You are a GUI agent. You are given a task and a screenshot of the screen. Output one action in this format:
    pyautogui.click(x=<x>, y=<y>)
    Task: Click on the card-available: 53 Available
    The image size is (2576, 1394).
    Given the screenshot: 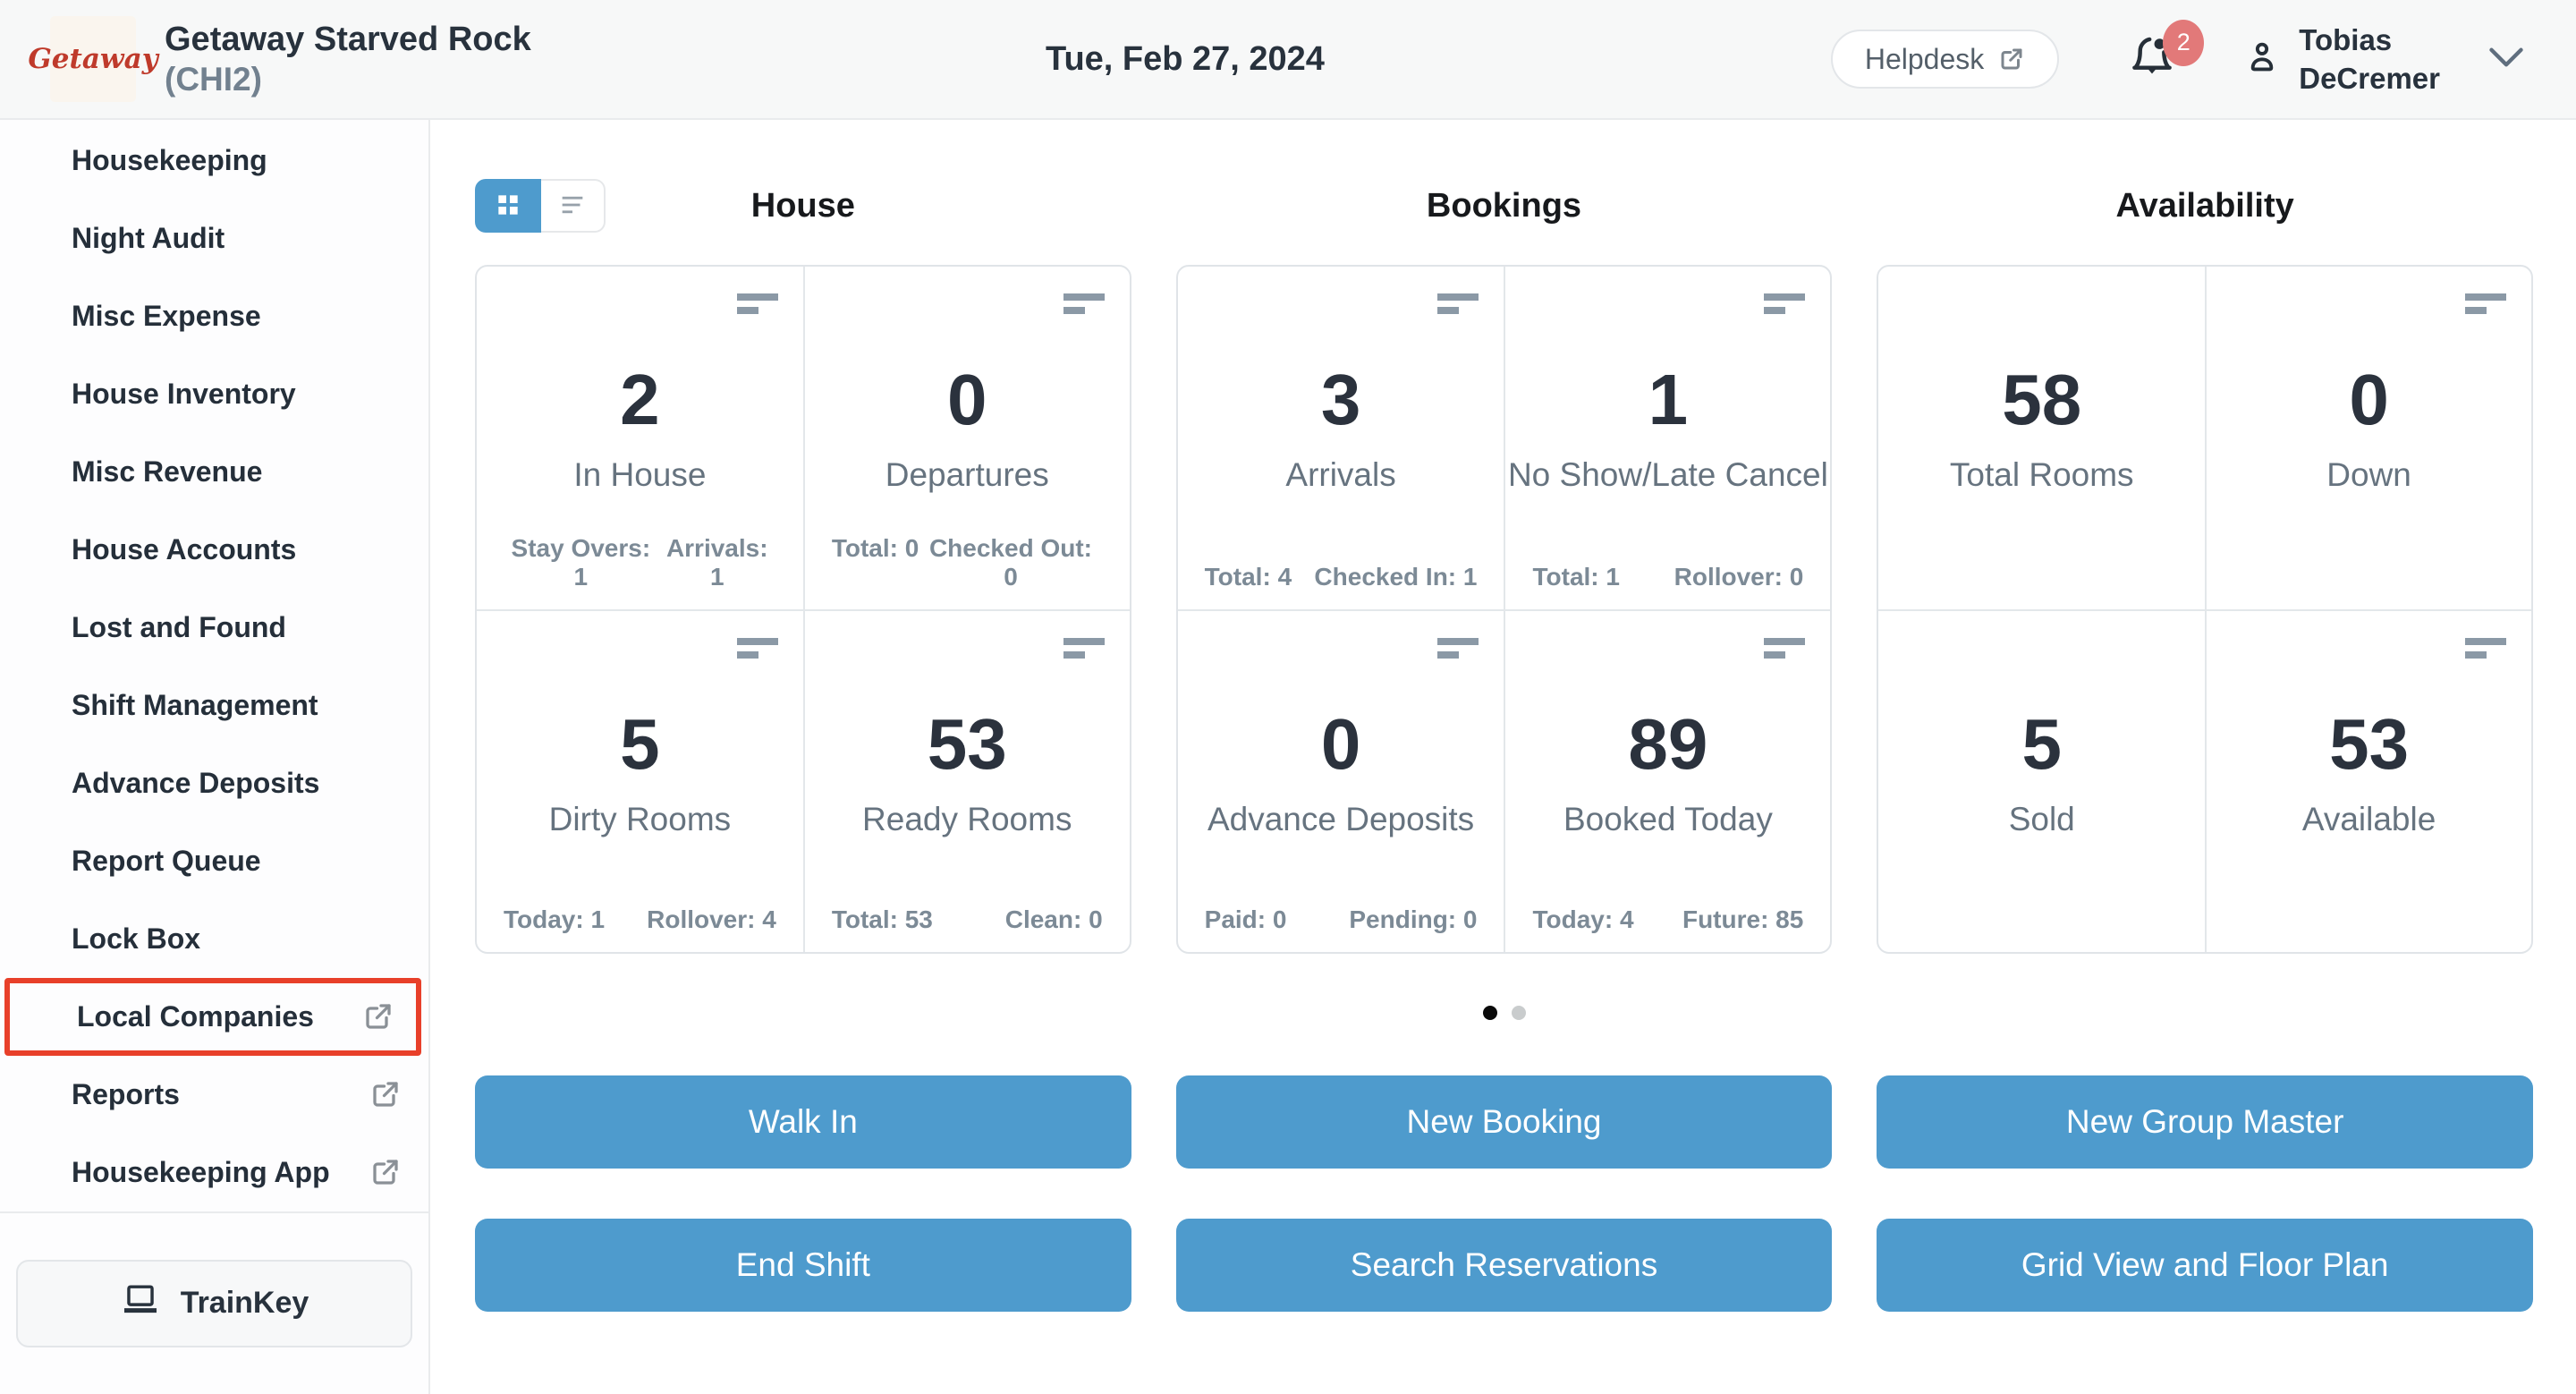 What is the action you would take?
    pyautogui.click(x=2368, y=780)
    